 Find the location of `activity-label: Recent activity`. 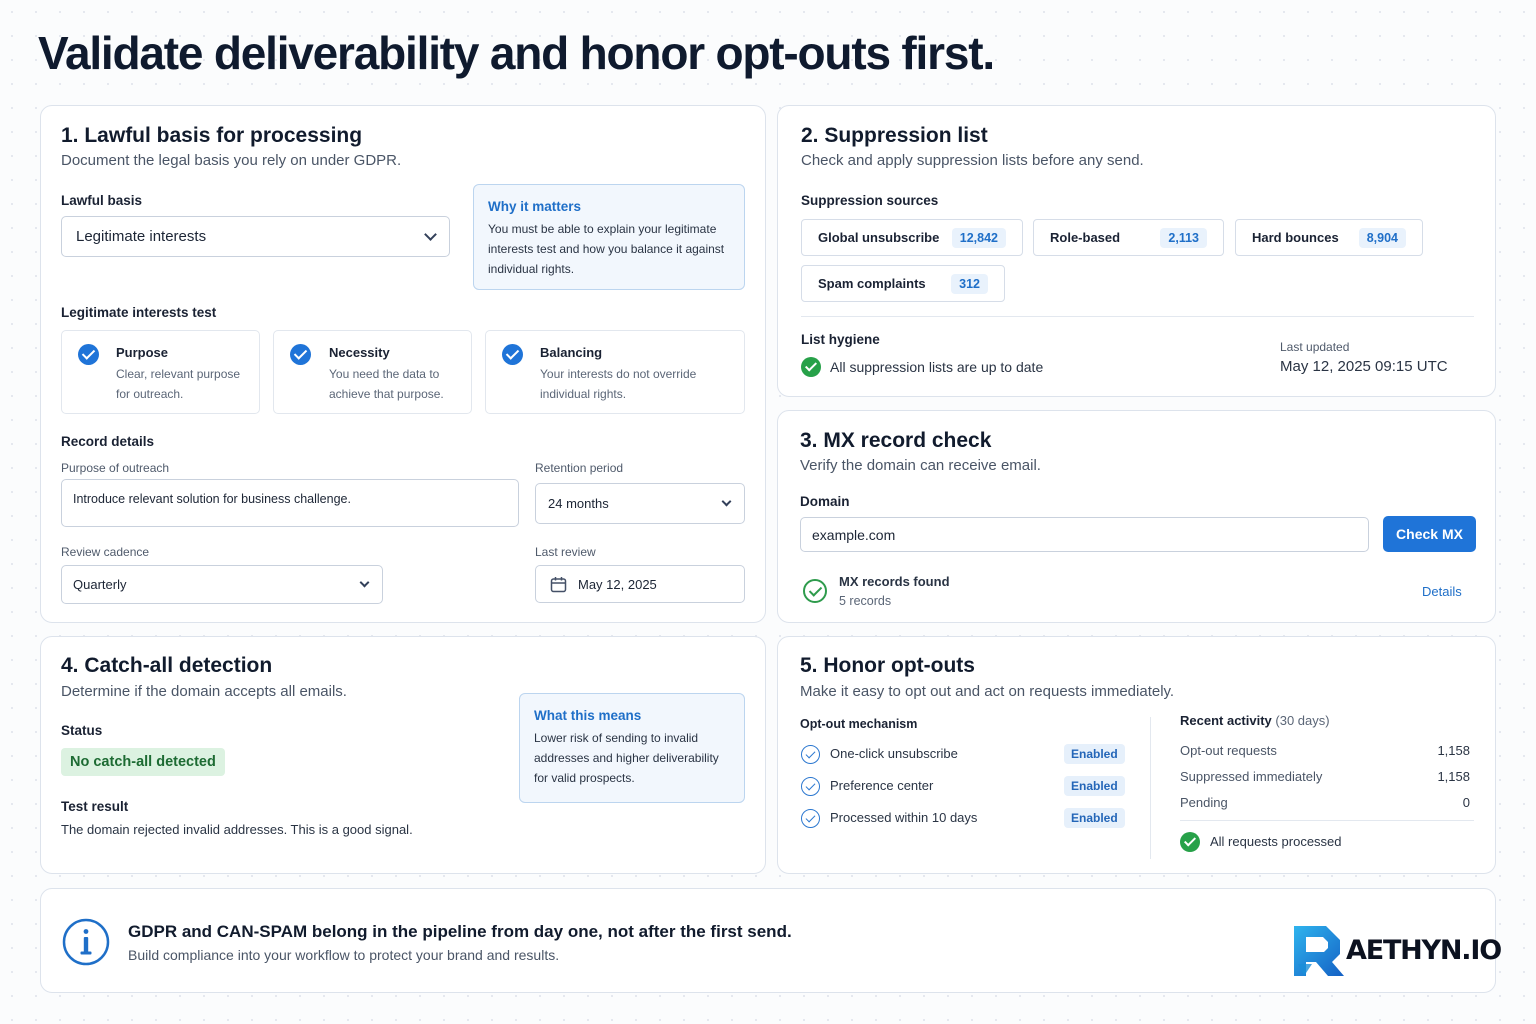

activity-label: Recent activity is located at coordinates (1226, 720).